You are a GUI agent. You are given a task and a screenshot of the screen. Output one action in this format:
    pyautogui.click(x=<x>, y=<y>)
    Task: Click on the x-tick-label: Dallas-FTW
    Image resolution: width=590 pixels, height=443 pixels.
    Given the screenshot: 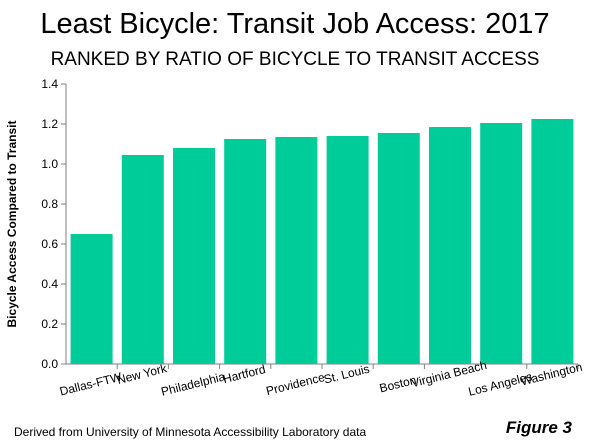 What is the action you would take?
    pyautogui.click(x=90, y=384)
    